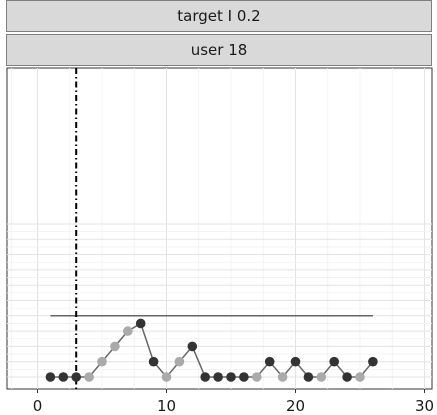  What do you see at coordinates (424, 406) in the screenshot?
I see `x-tick-label: 30` at bounding box center [424, 406].